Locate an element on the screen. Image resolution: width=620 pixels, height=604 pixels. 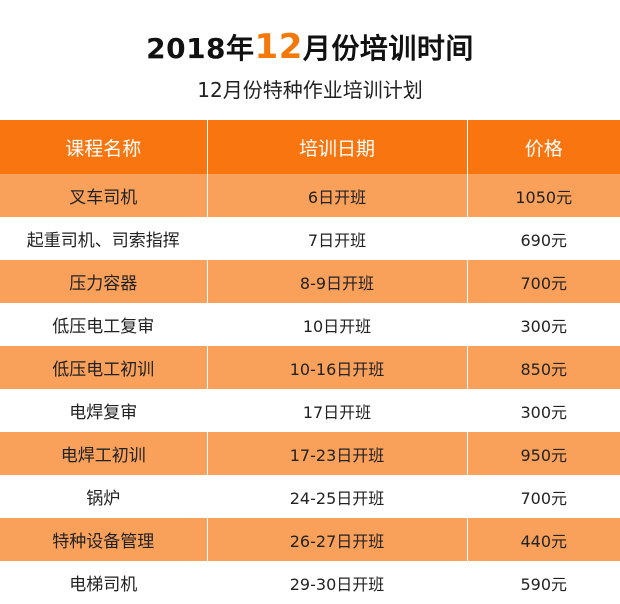
header-course-name: 课程名称 is located at coordinates (103, 147).